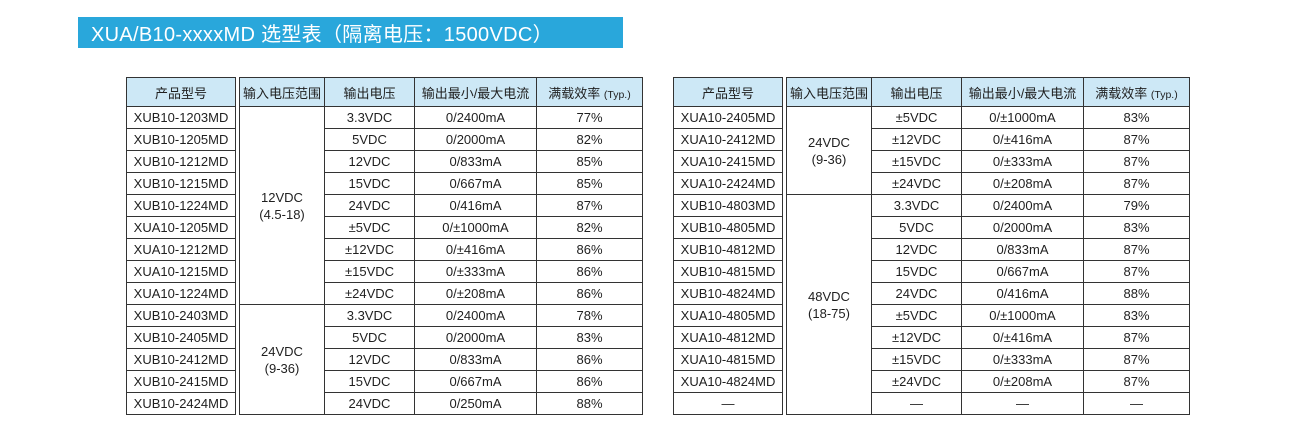 This screenshot has height=426, width=1301. Describe the element at coordinates (589, 403) in the screenshot. I see `efficiency-cell: 88%` at that location.